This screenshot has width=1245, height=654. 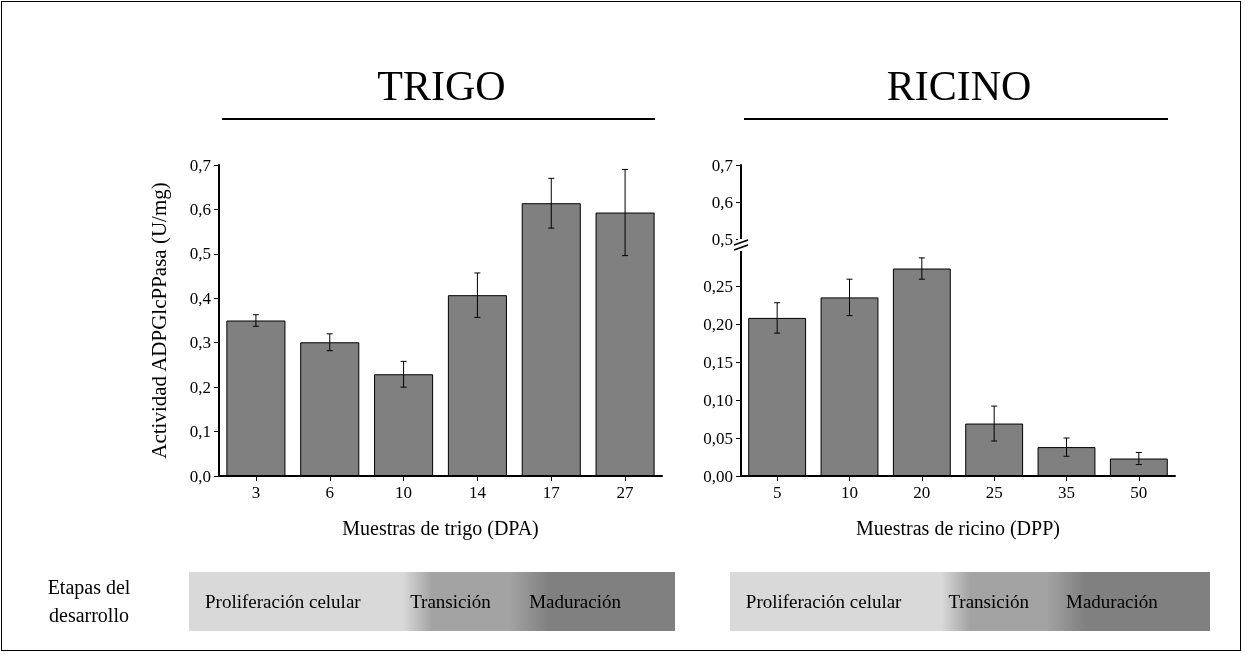 I want to click on y-tick-label: 0,4, so click(x=200, y=298).